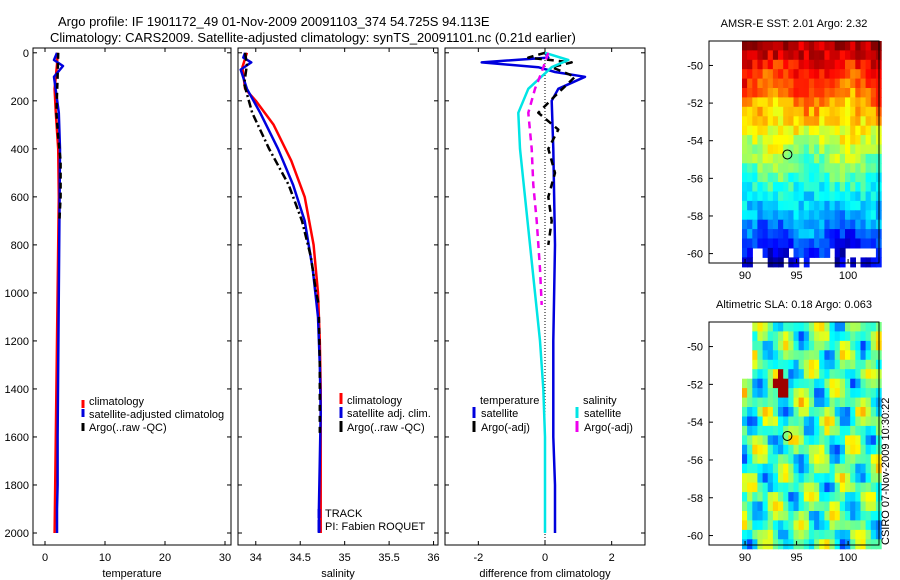 This screenshot has width=900, height=580. Describe the element at coordinates (17, 294) in the screenshot. I see `y-tick-label: 1000` at that location.